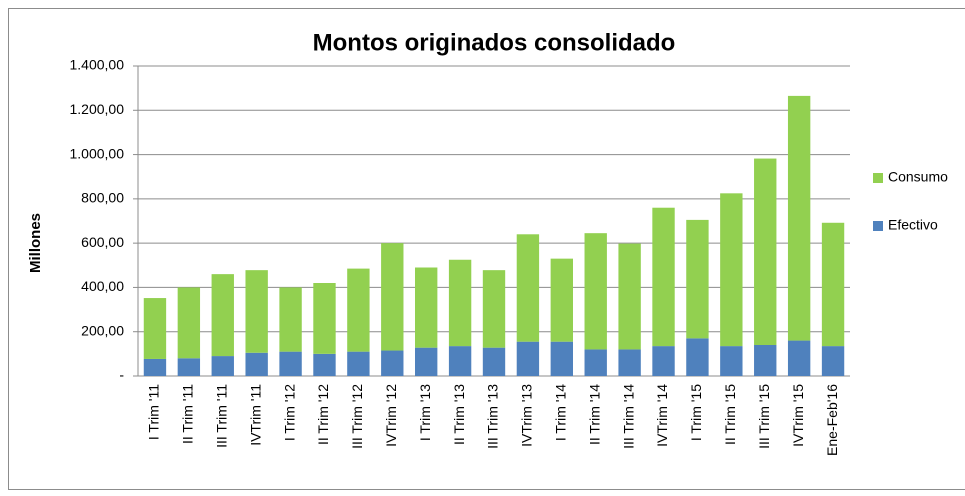 The height and width of the screenshot is (496, 965). What do you see at coordinates (357, 416) in the screenshot?
I see `x-tick-label: III Trim '12` at bounding box center [357, 416].